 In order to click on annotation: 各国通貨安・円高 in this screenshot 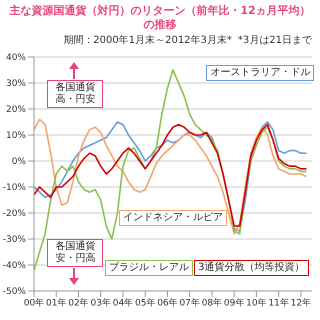, I will do `click(75, 253)`.